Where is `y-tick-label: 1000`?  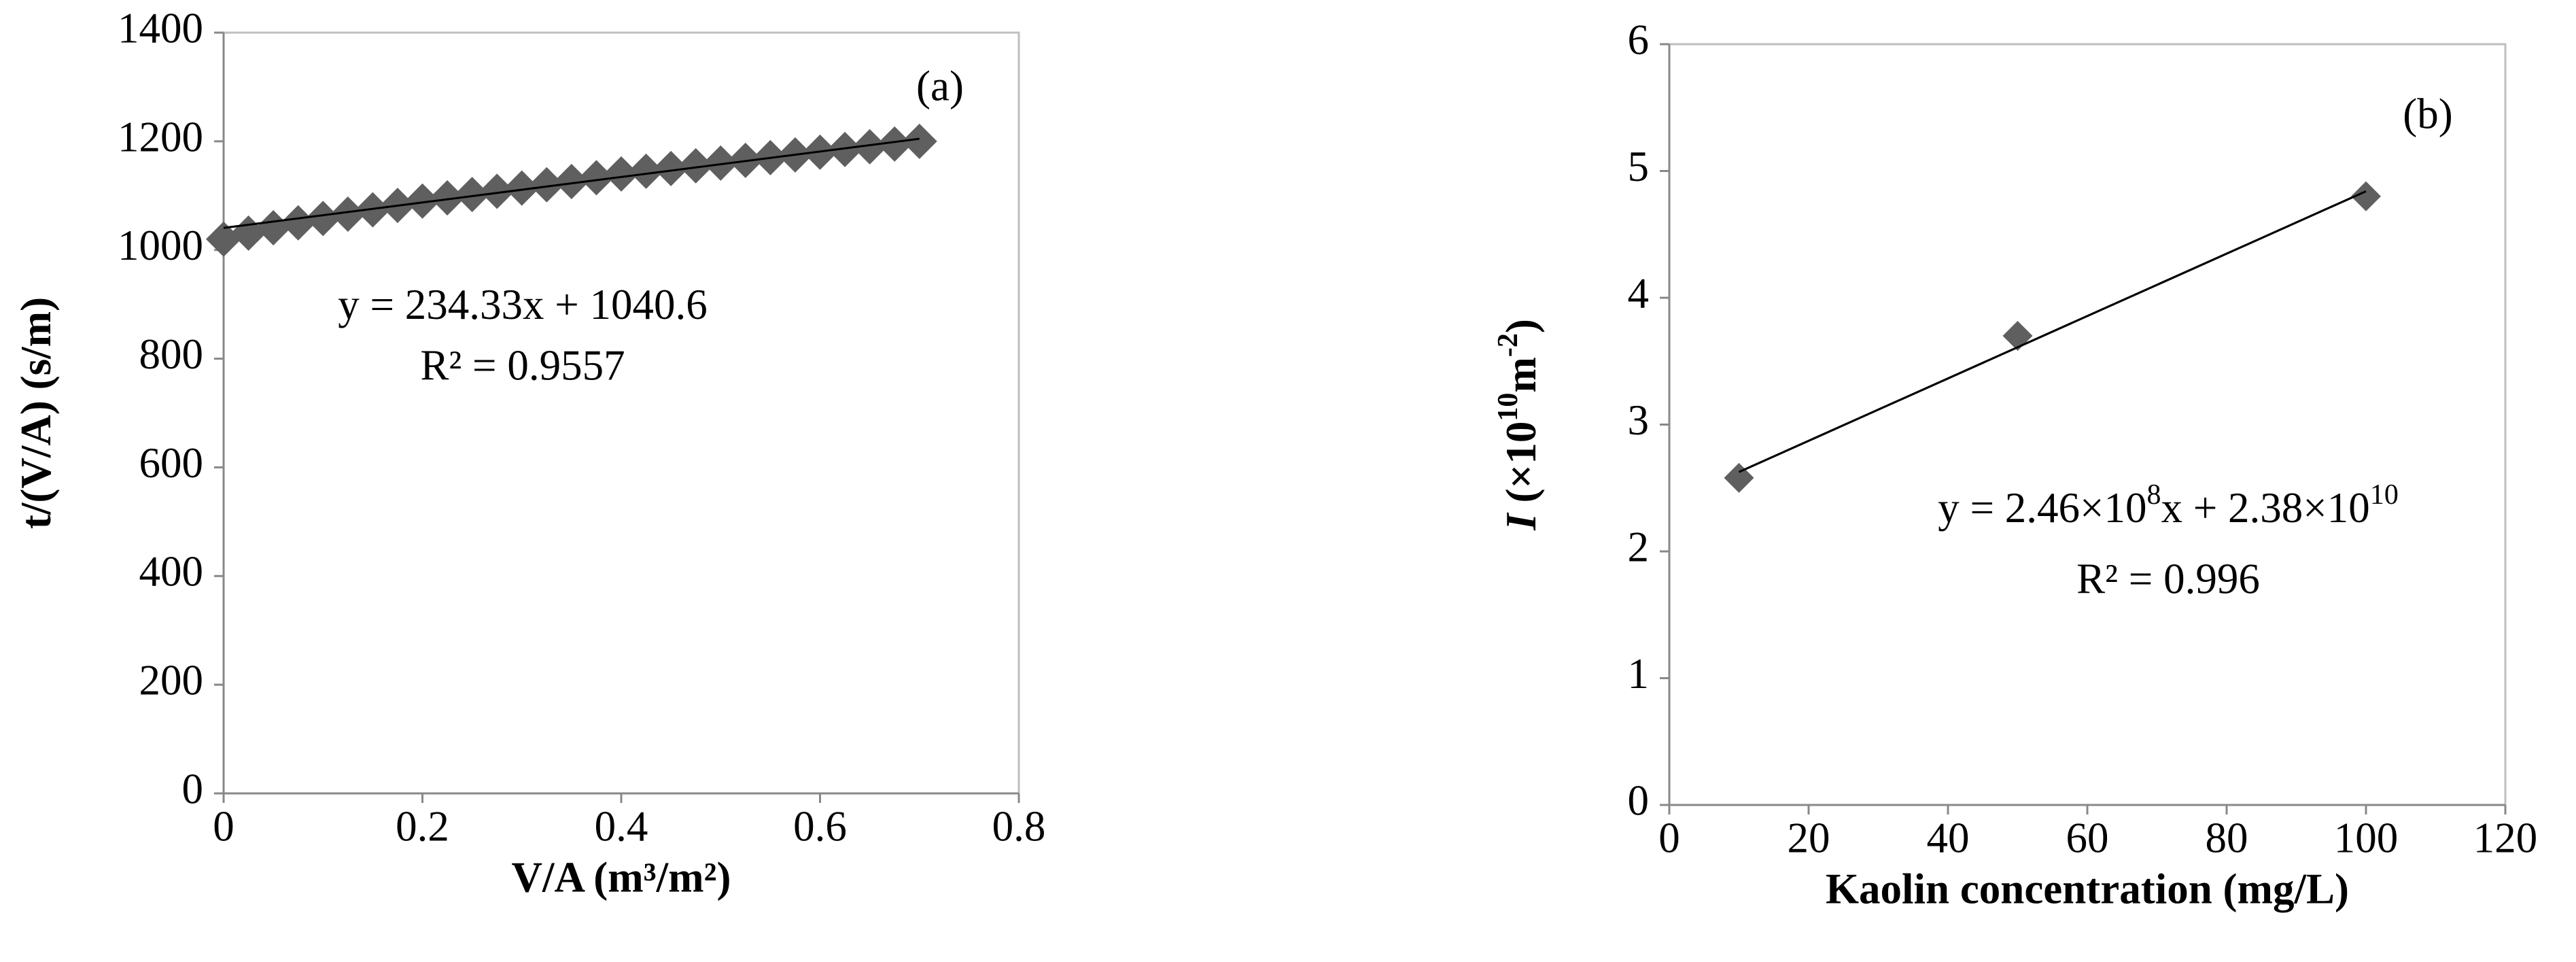
y-tick-label: 1000 is located at coordinates (160, 245).